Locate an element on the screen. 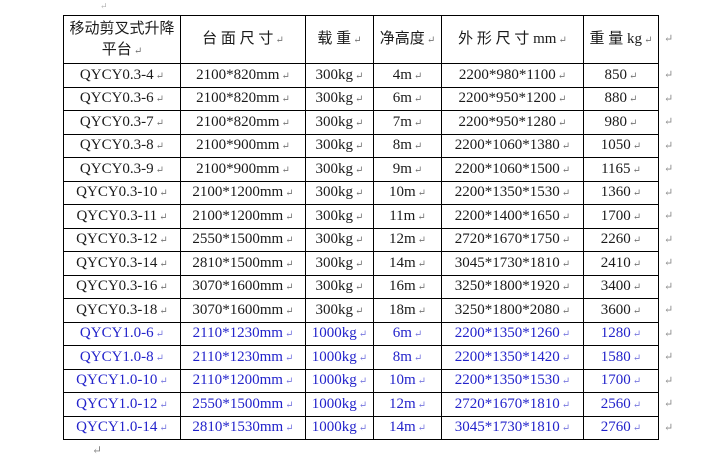 This screenshot has height=464, width=721. cell-dims: 3250*1800*2080 ↵ is located at coordinates (512, 310).